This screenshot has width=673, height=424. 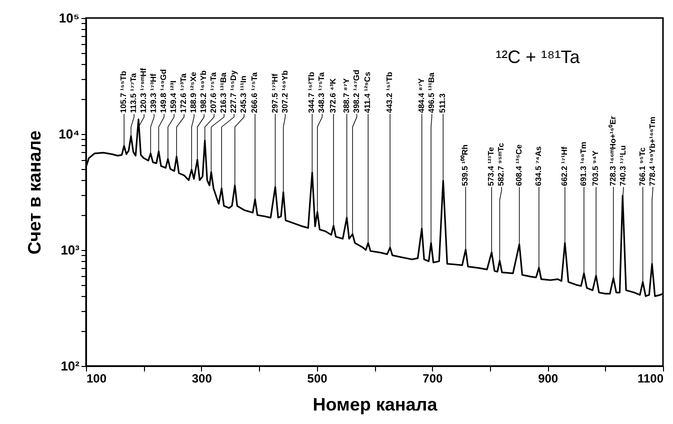 I want to click on annotation: 297.5 ¹⁷³Hf, so click(x=275, y=93).